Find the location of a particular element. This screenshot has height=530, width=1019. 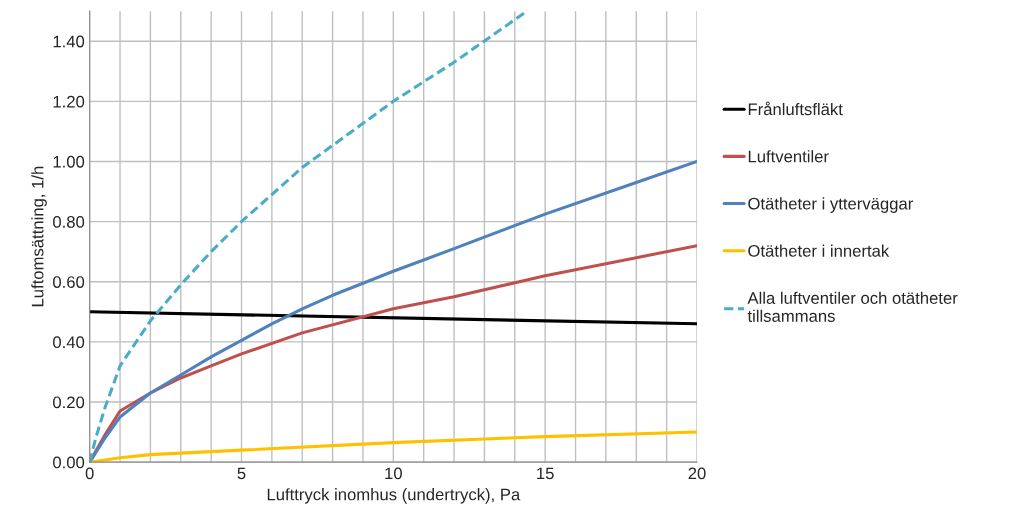

legend-label: Frånluftsfläkt is located at coordinates (795, 108).